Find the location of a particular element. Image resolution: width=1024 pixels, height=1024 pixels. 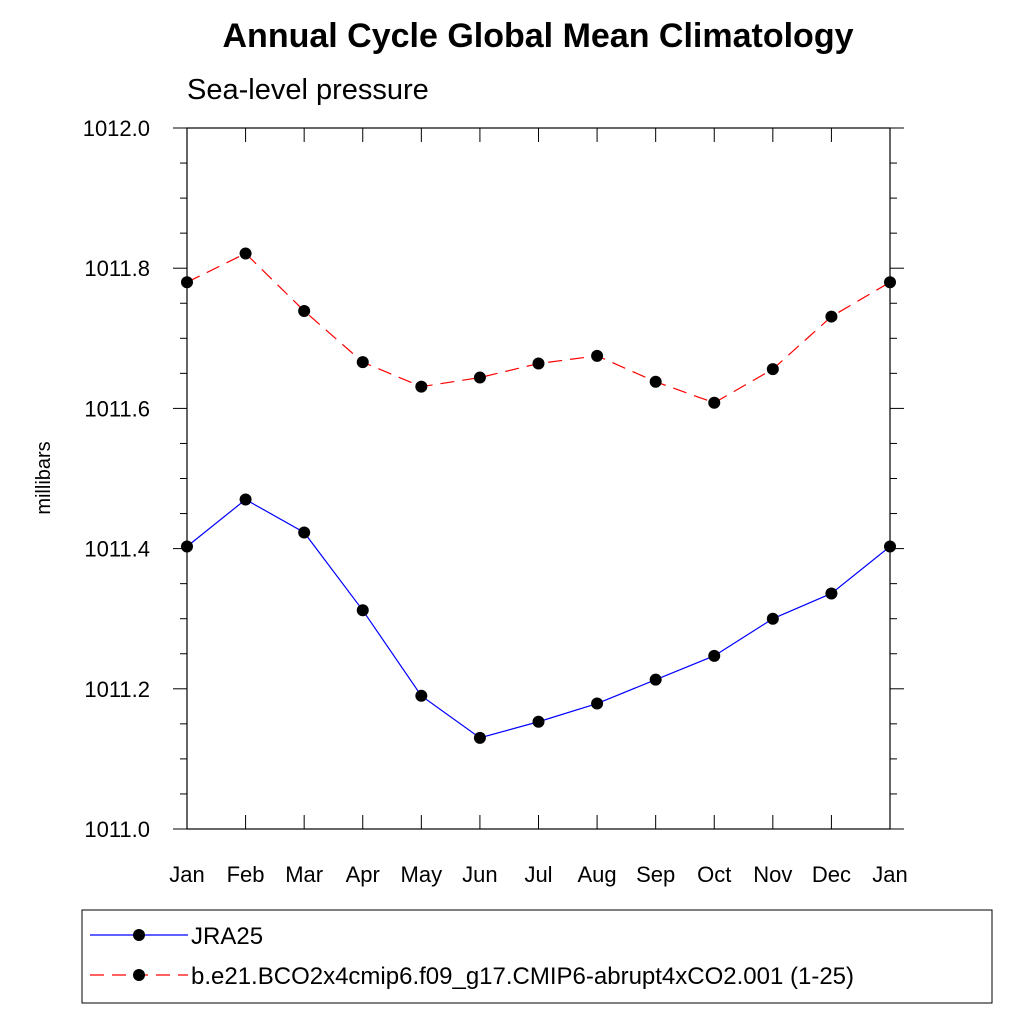

y-tick-label: 1012.0 is located at coordinates (116, 128).